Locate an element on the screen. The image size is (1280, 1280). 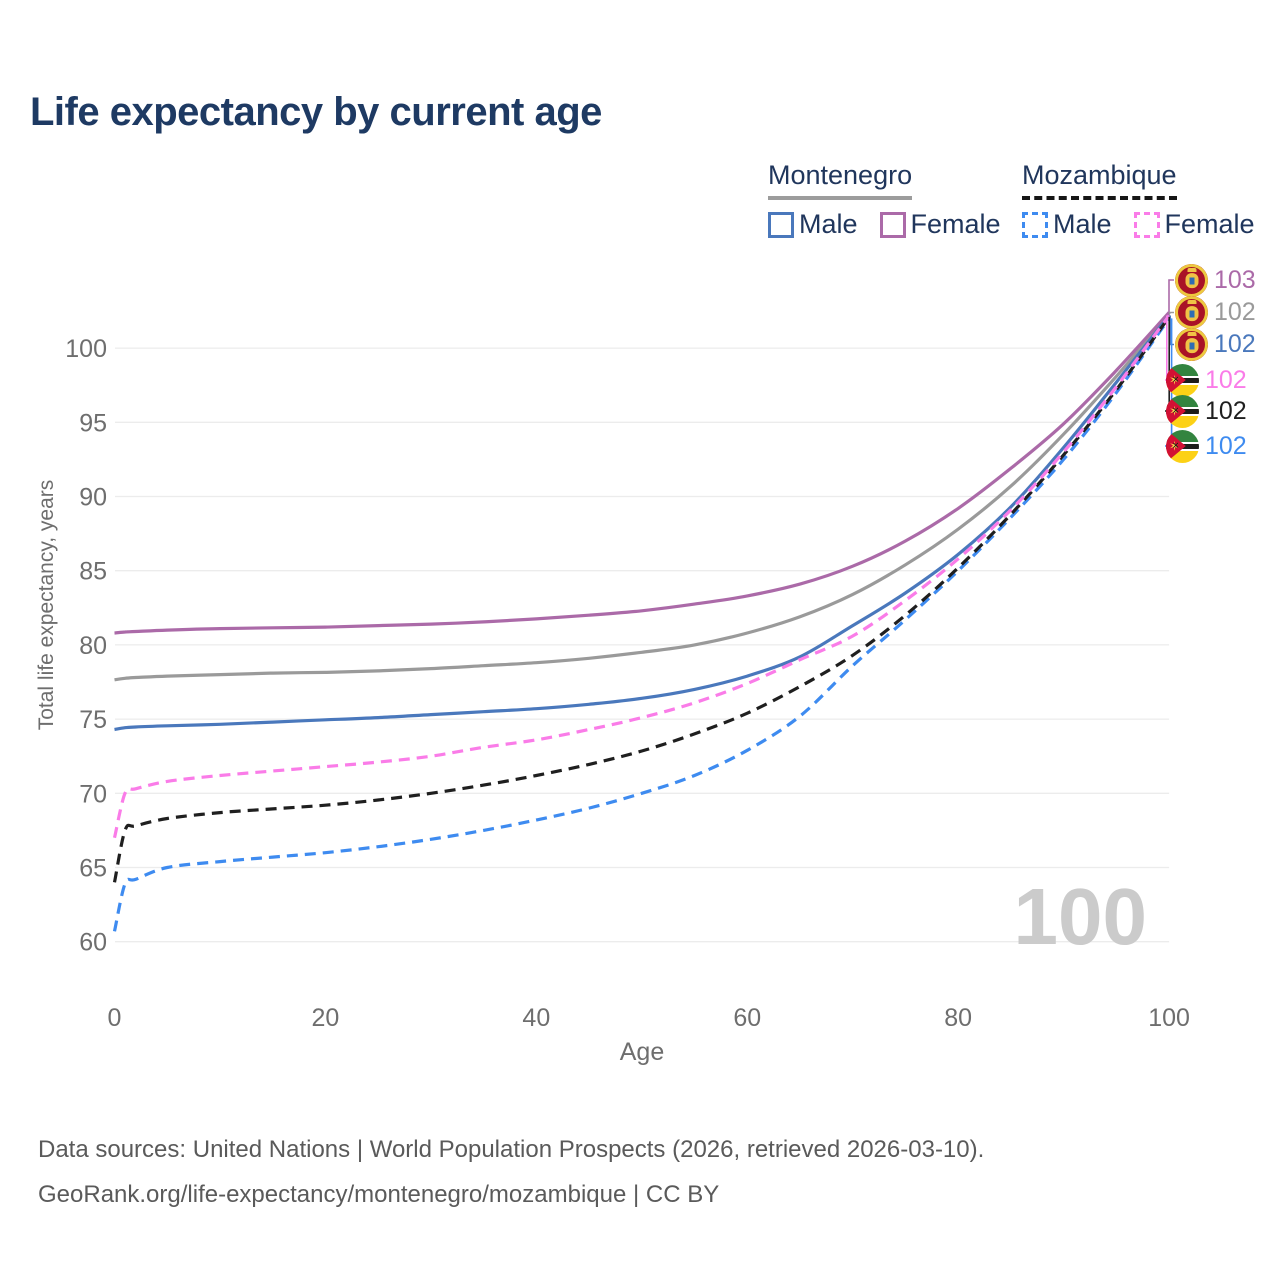
legend-group-mozambique: Mozambique Male Female is located at coordinates (1138, 200).